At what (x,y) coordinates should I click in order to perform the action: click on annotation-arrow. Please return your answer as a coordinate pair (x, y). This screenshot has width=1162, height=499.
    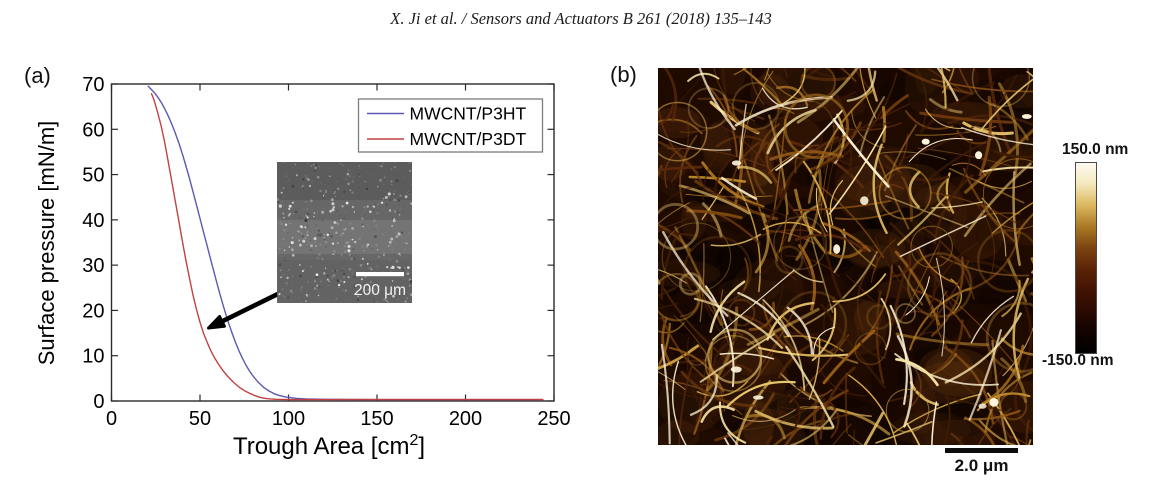
    Looking at the image, I should click on (248, 308).